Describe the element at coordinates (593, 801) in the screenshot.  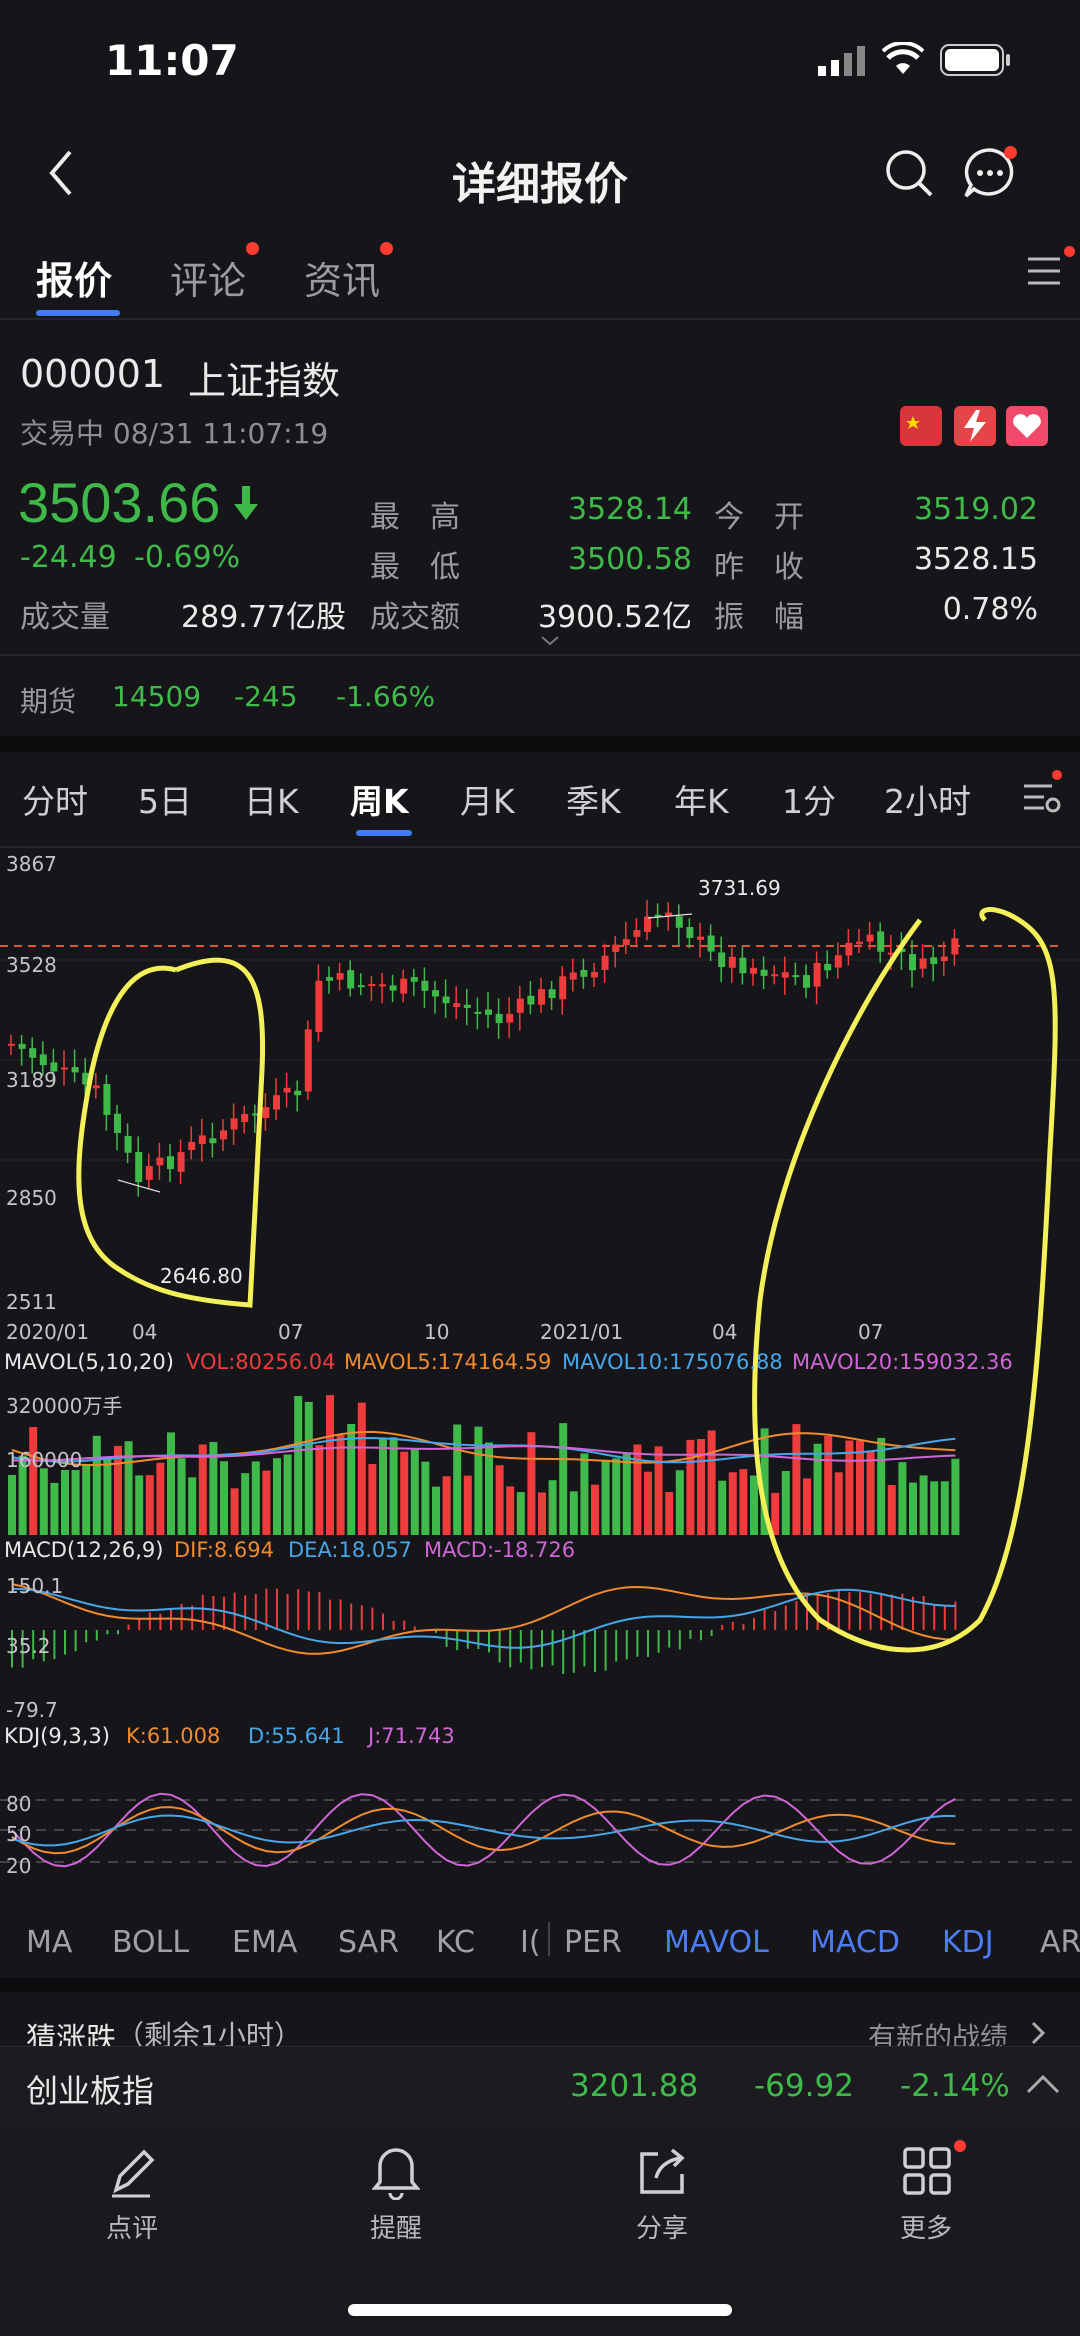
I see `period-quarterly: 季K` at that location.